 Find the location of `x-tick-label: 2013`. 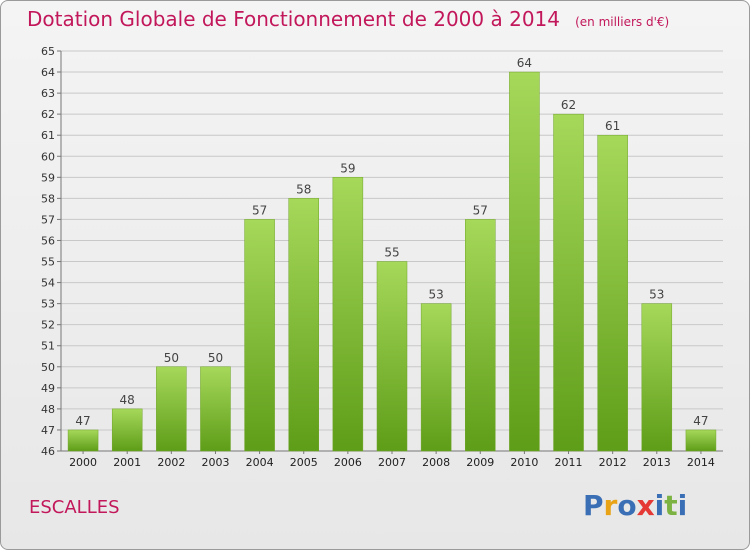

x-tick-label: 2013 is located at coordinates (657, 462).